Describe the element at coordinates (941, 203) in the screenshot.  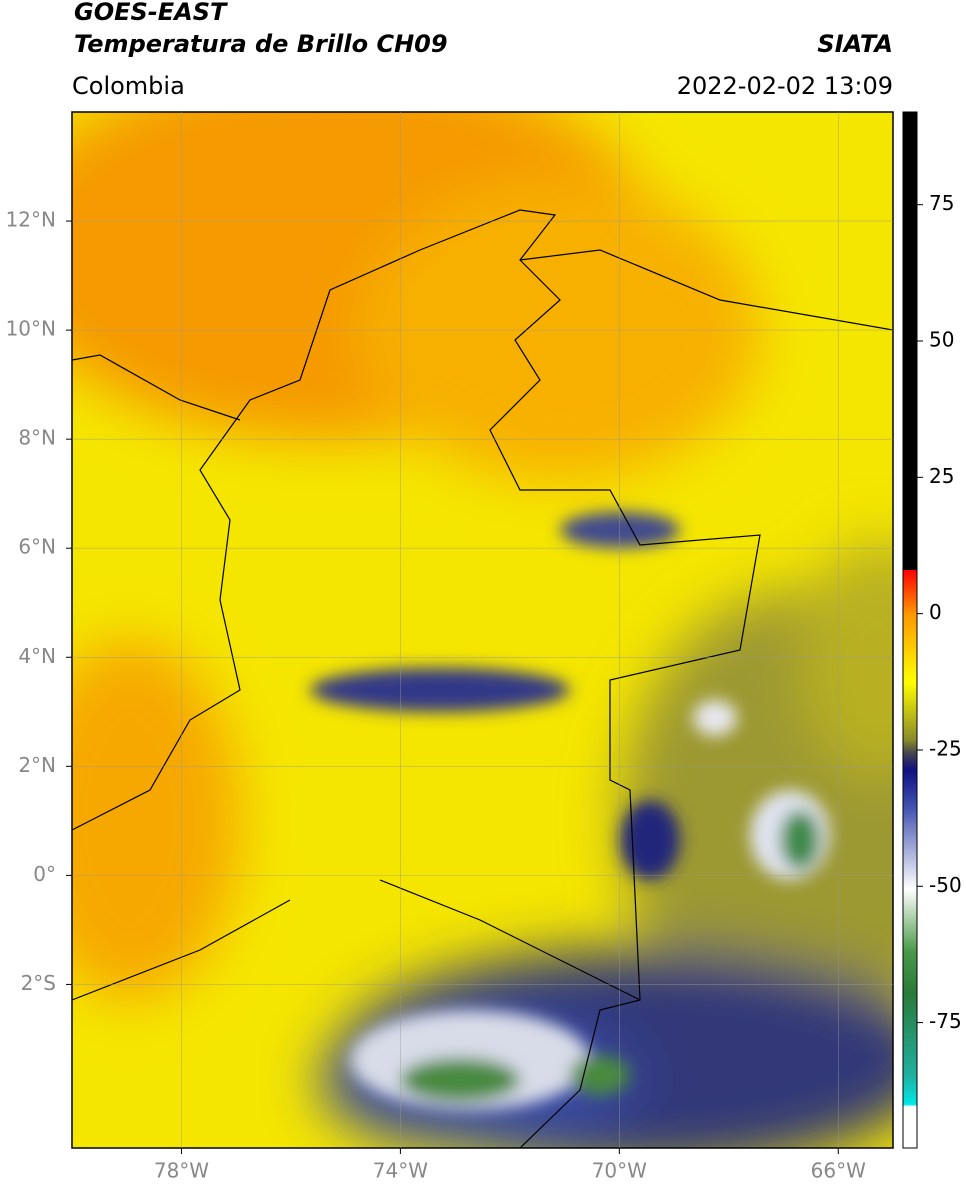
I see `colorbar-tick-label: 75` at that location.